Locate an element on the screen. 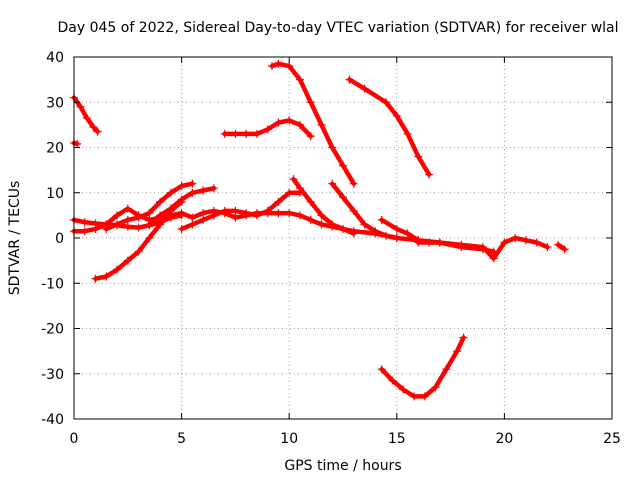 Image resolution: width=640 pixels, height=480 pixels. x-tick-label: 20 is located at coordinates (504, 439).